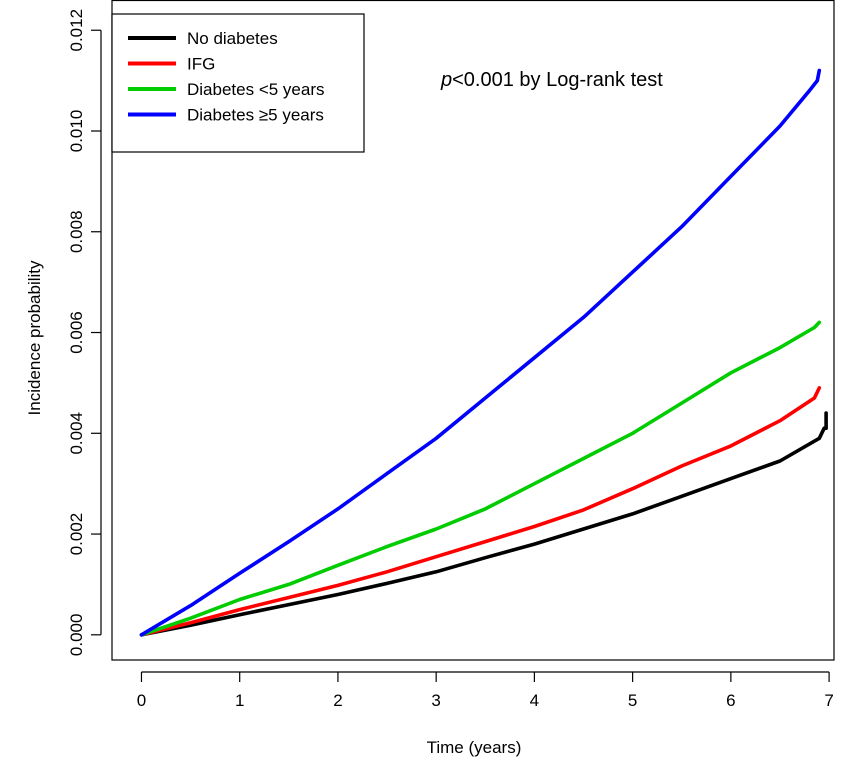  I want to click on annotation-layer: p<0.001 by Log-rank test, so click(551, 80).